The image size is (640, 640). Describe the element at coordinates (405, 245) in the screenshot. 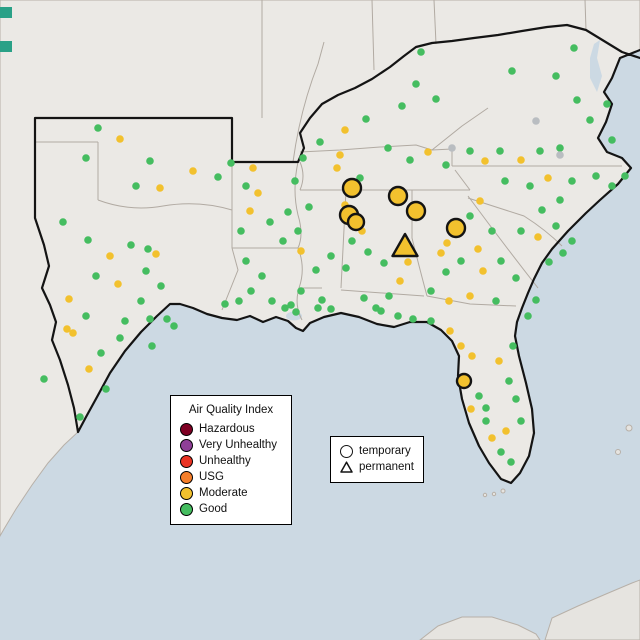

I see `permanent-monitor-marker` at that location.